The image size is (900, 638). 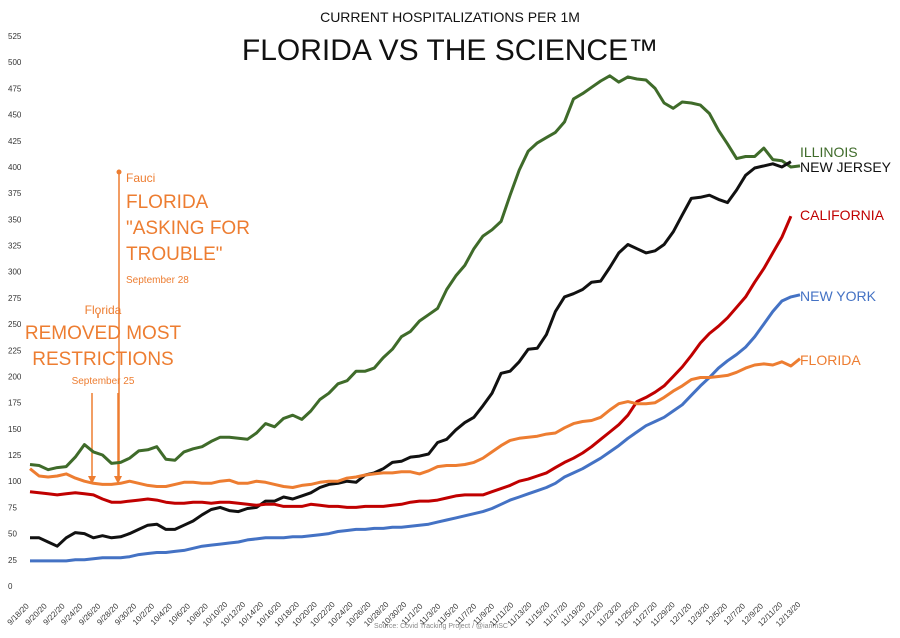 What do you see at coordinates (188, 228) in the screenshot?
I see `annotation-main-line: "ASKING FOR` at bounding box center [188, 228].